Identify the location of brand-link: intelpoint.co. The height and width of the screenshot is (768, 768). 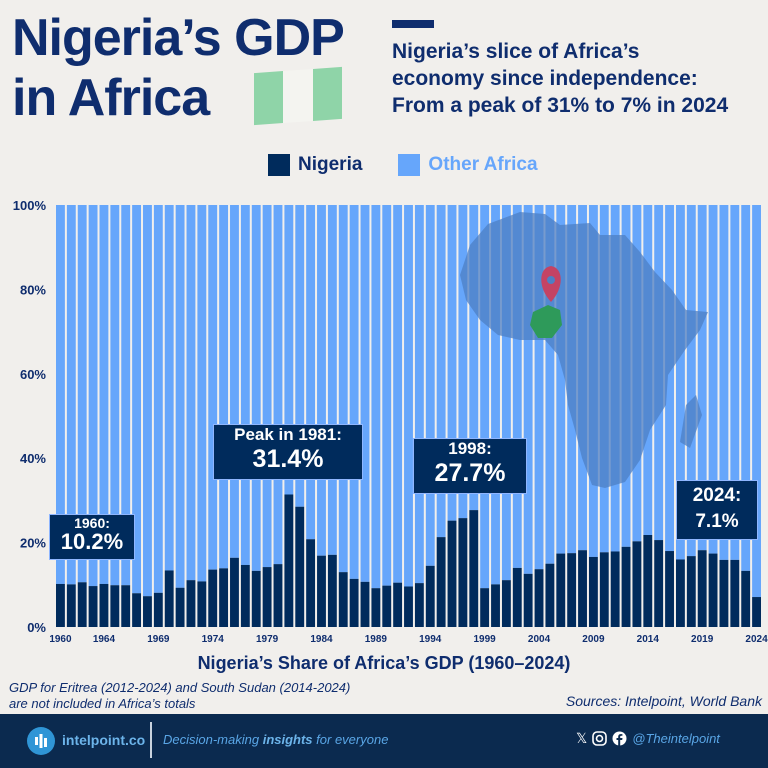
(104, 740).